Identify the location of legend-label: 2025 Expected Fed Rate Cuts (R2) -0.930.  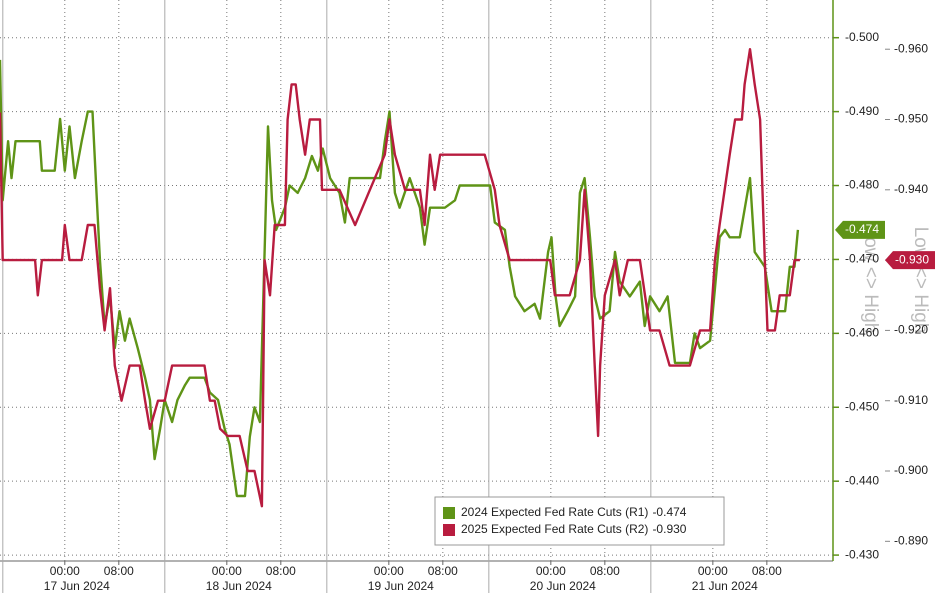
(574, 529).